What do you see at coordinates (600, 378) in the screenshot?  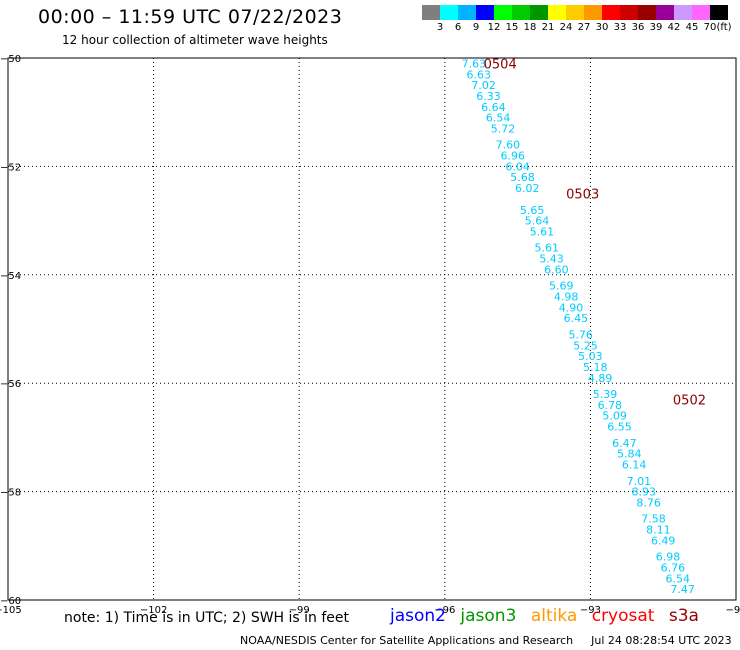 I see `swh-value: 4.89` at bounding box center [600, 378].